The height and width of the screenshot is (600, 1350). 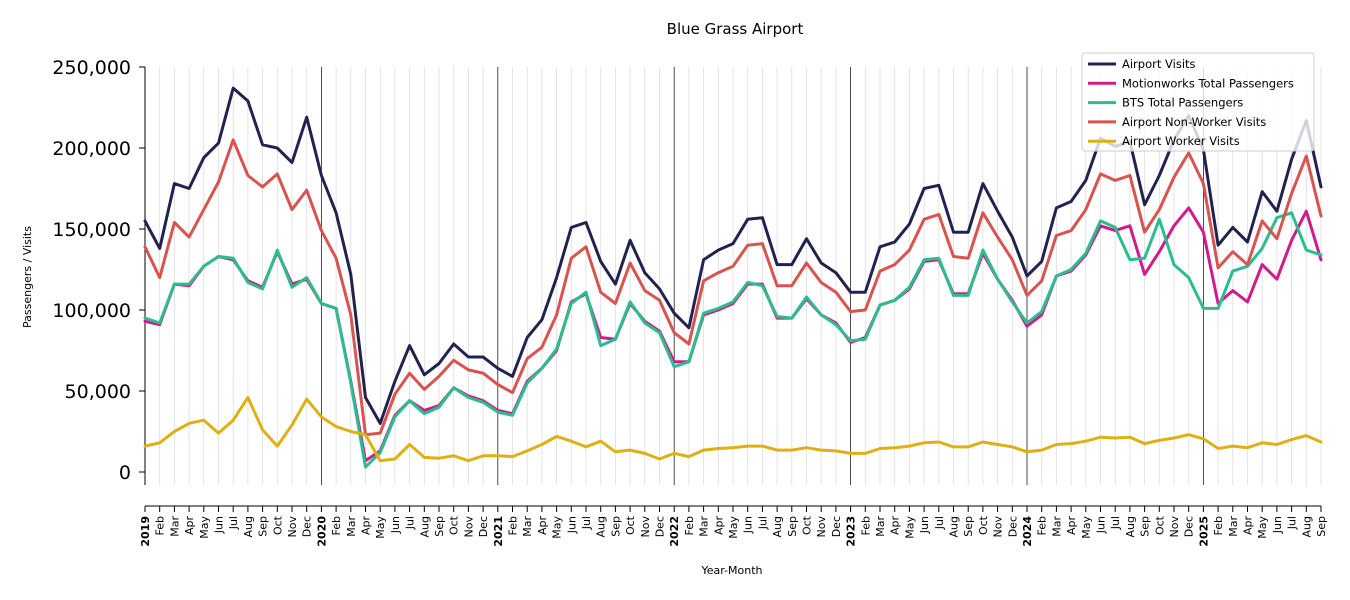 I want to click on x-tick-label-year: 2023, so click(x=851, y=531).